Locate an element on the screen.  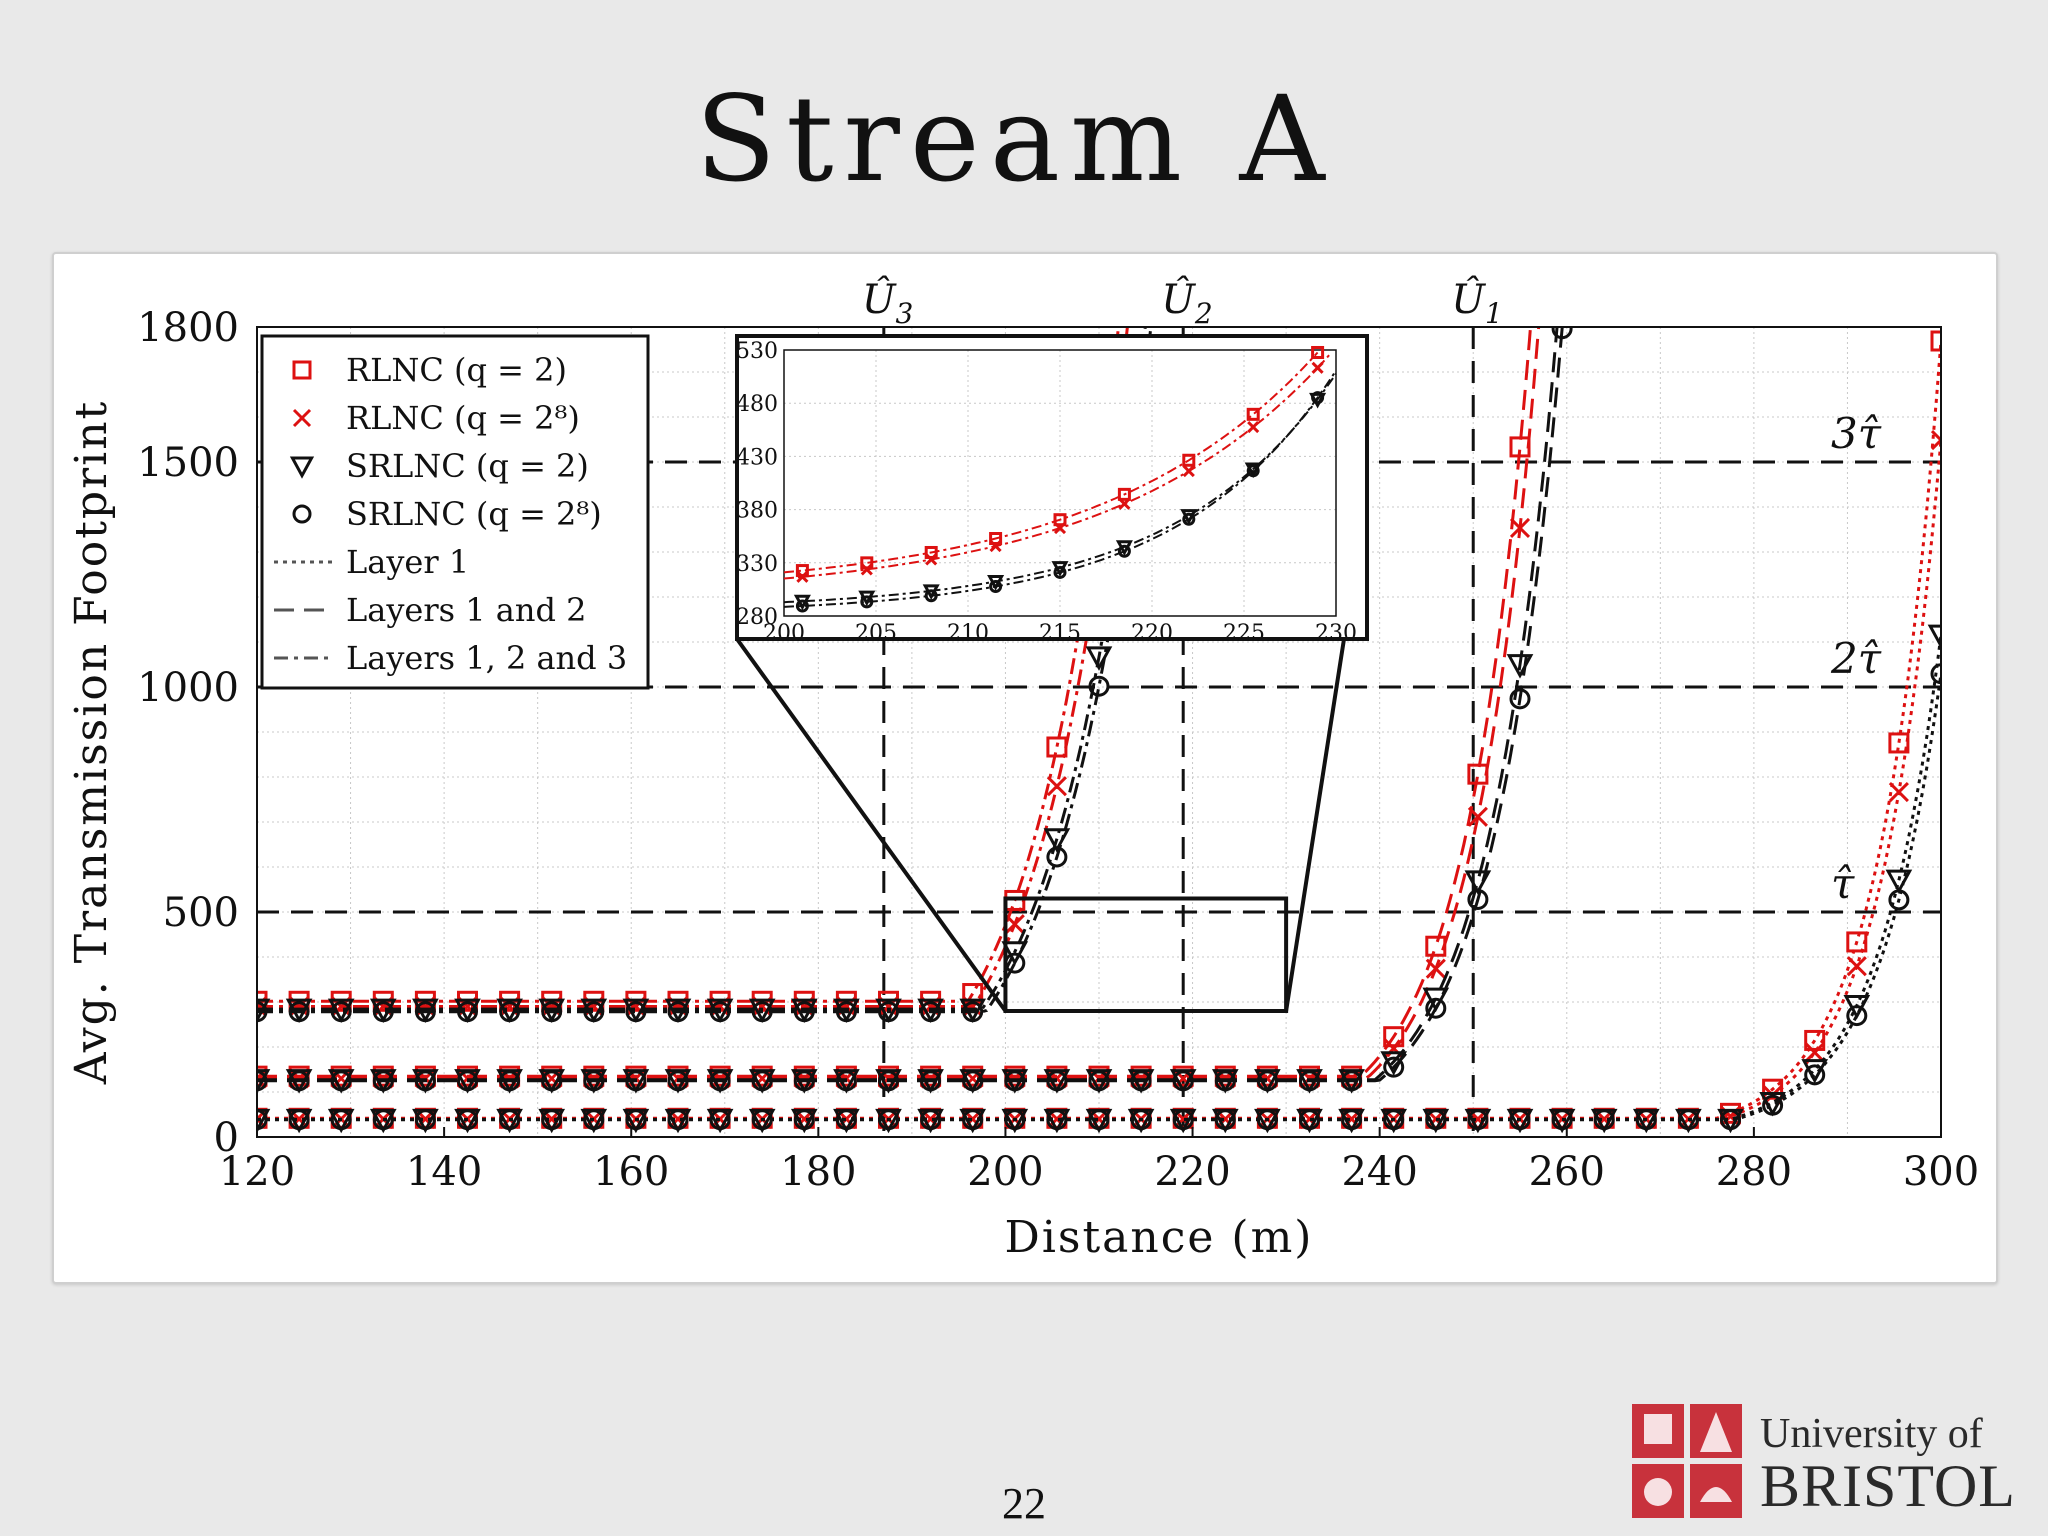
user-distance-label: Û3 is located at coordinates (888, 303).